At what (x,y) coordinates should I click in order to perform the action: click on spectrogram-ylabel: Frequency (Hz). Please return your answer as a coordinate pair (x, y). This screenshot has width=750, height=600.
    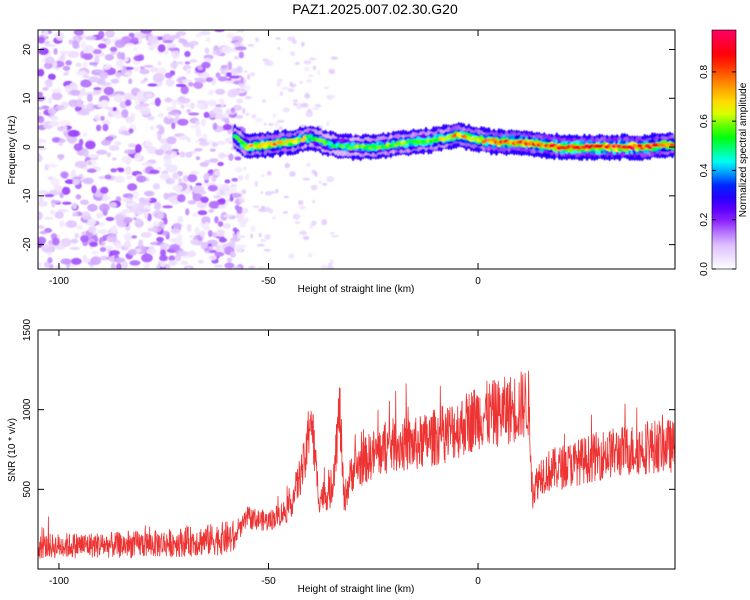
    Looking at the image, I should click on (12, 150).